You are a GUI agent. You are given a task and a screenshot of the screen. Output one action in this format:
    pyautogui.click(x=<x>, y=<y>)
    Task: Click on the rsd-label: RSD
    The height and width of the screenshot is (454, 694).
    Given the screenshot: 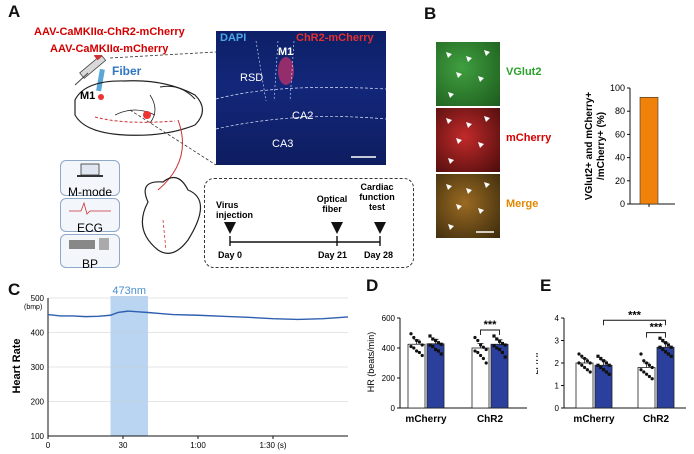 What is the action you would take?
    pyautogui.click(x=252, y=78)
    